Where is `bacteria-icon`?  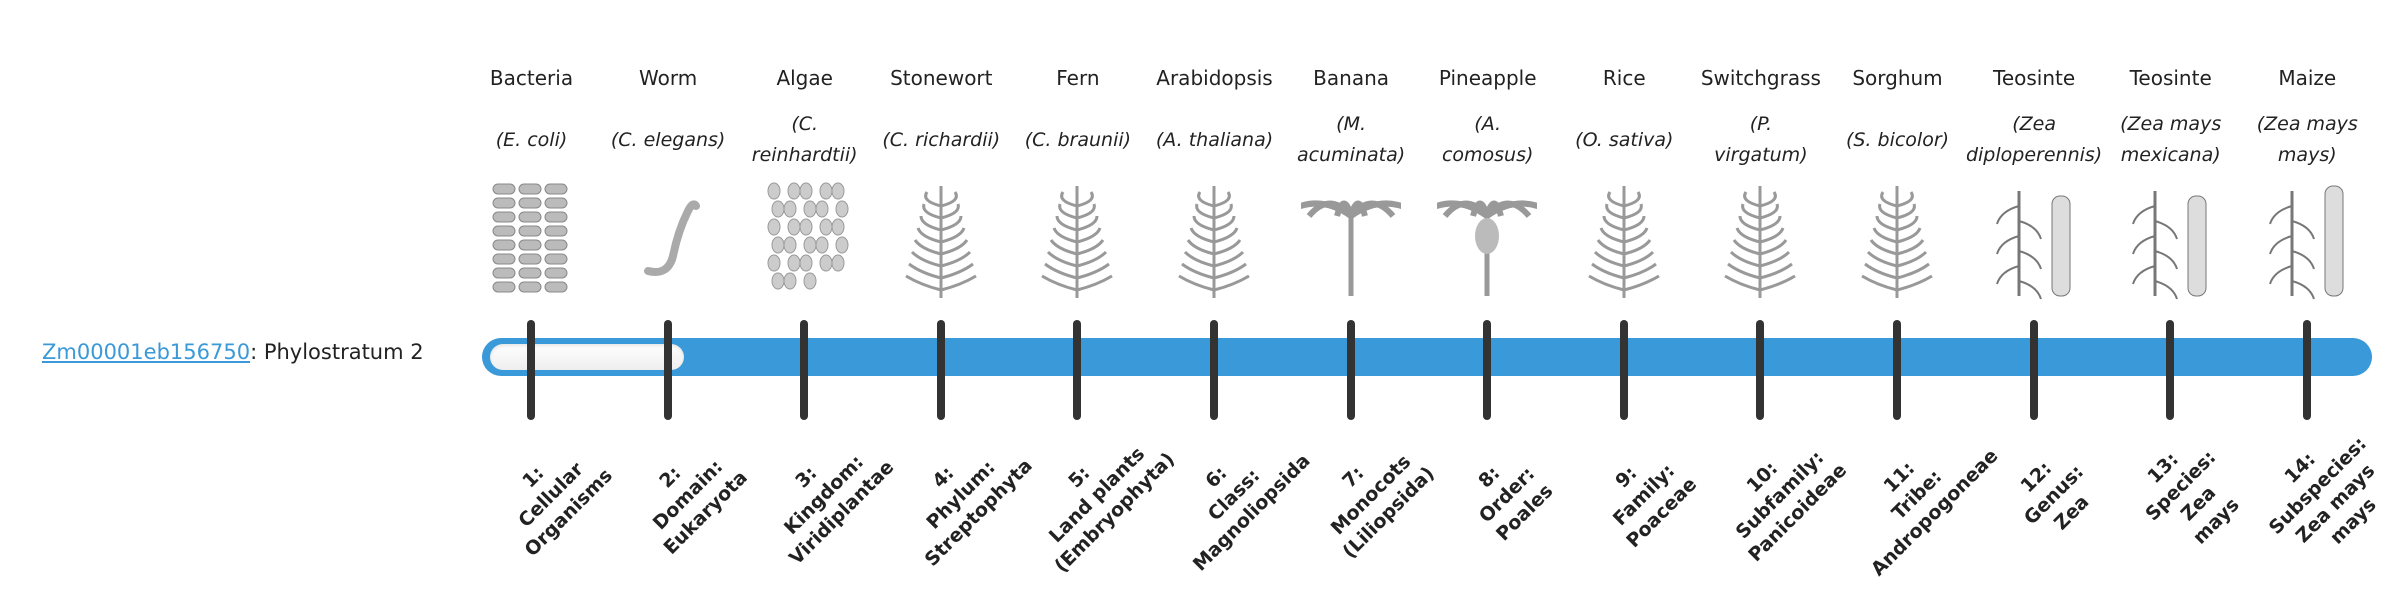 bacteria-icon is located at coordinates (531, 238).